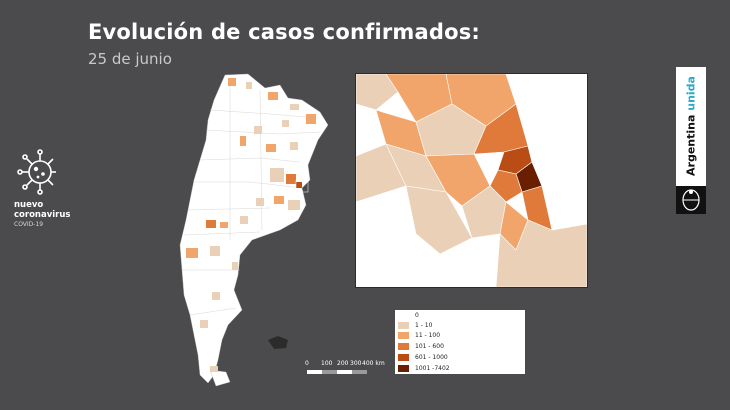 The image size is (730, 410). What do you see at coordinates (302, 186) in the screenshot?
I see `inset-extent-marker` at bounding box center [302, 186].